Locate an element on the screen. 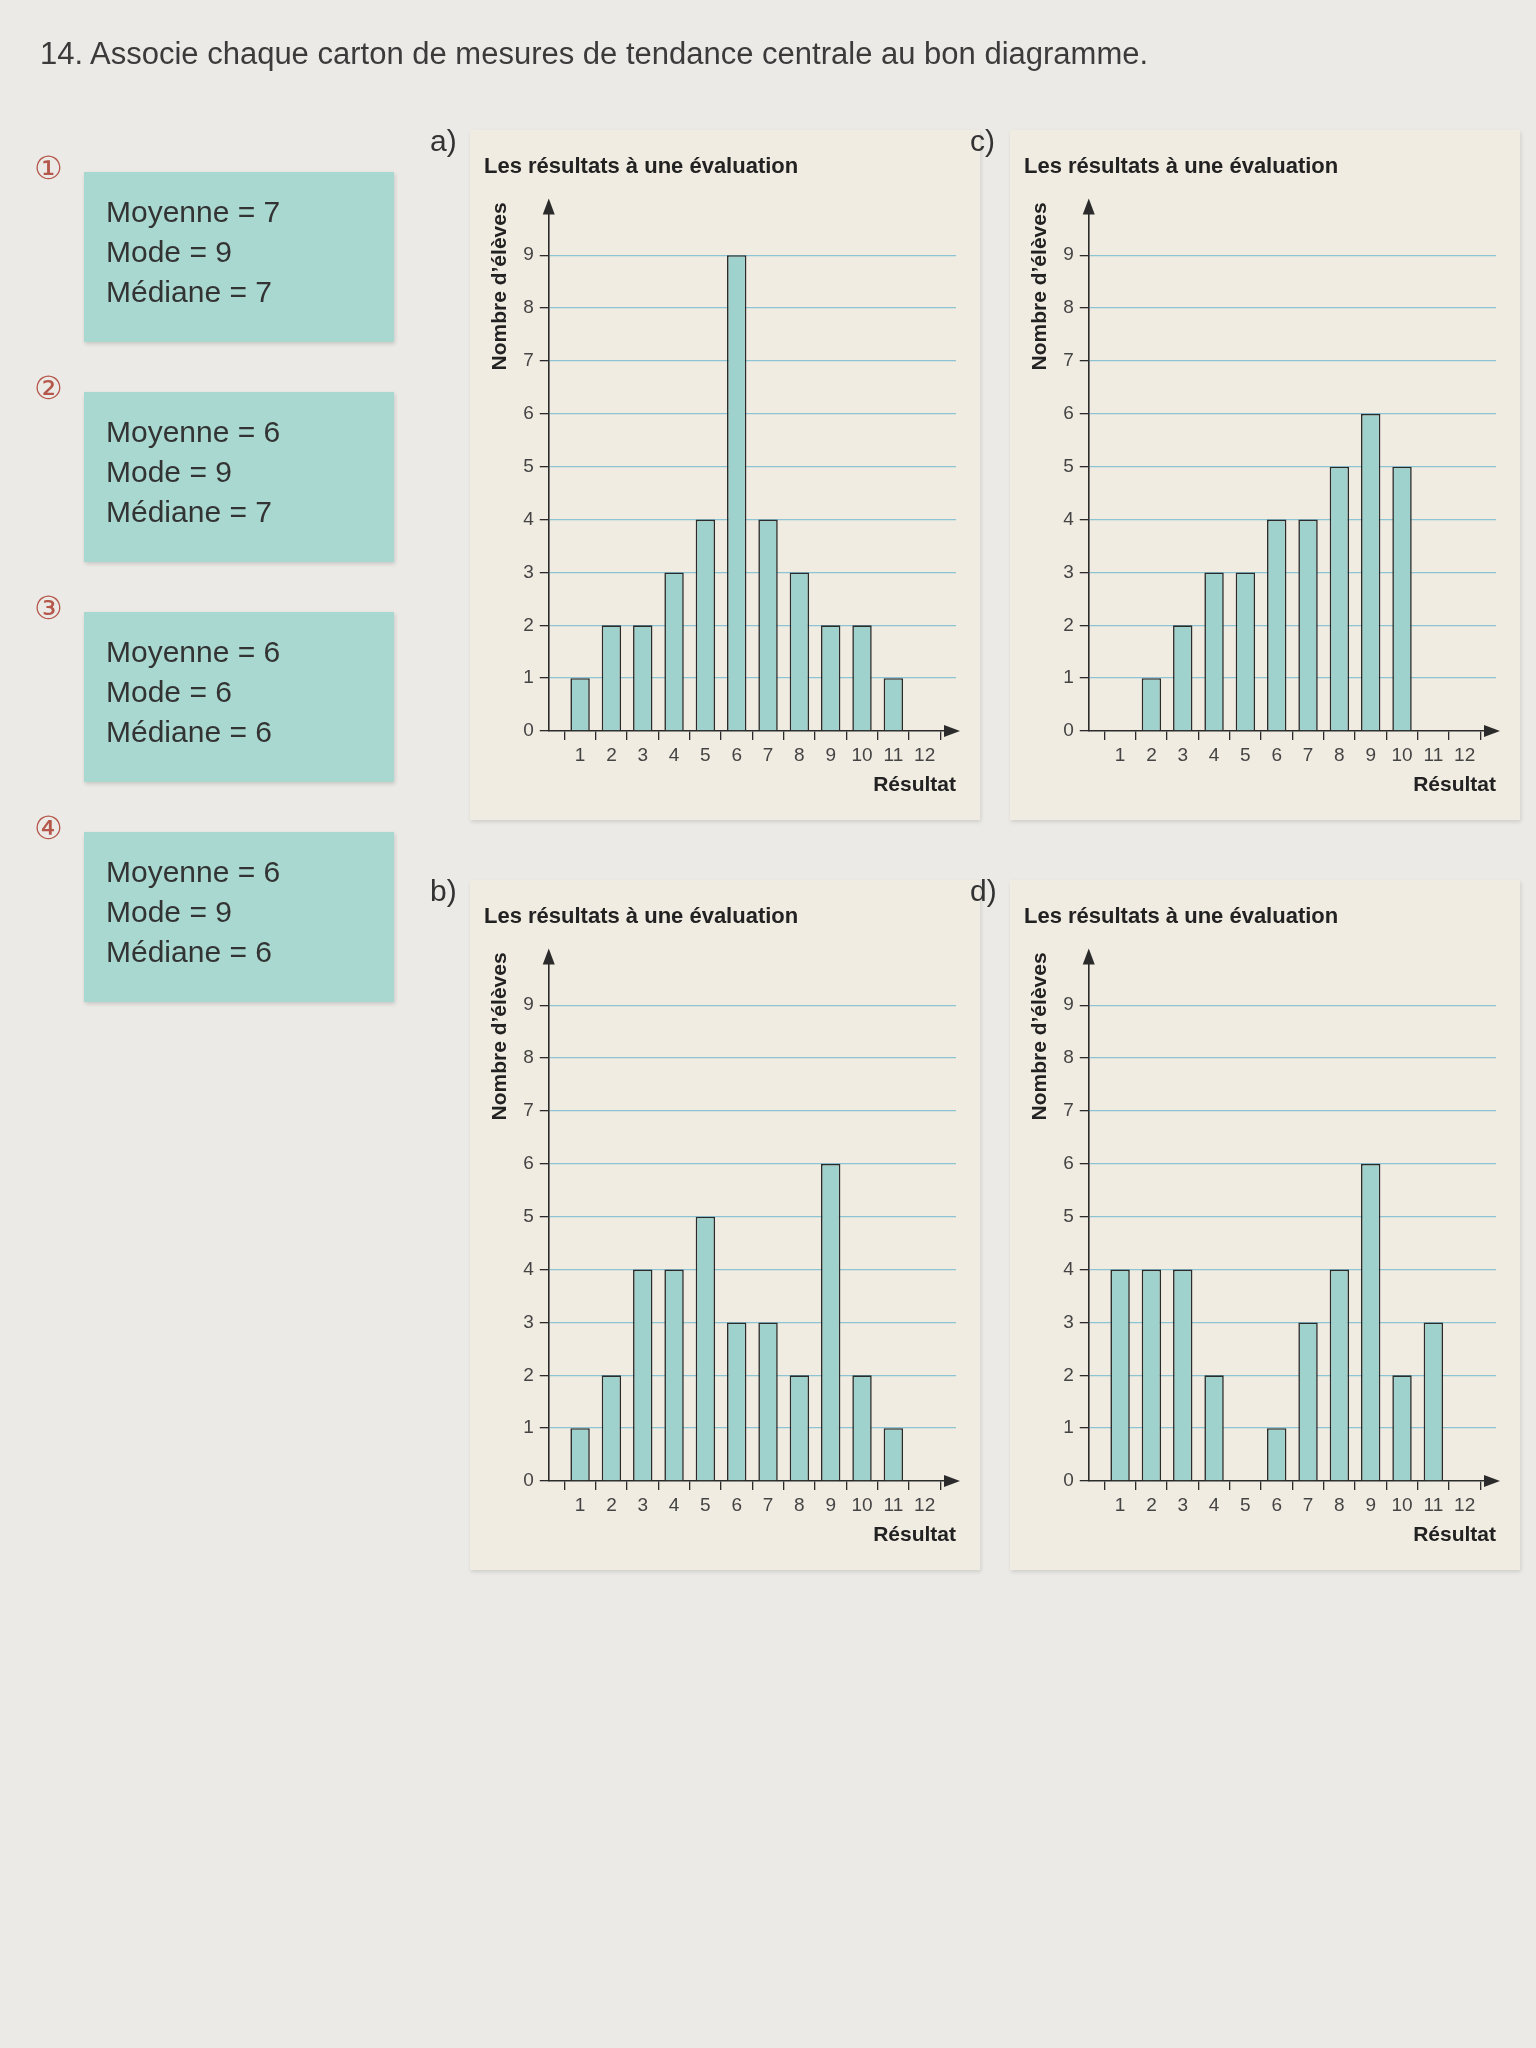 This screenshot has width=1536, height=2048. text: b) is located at coordinates (443, 891).